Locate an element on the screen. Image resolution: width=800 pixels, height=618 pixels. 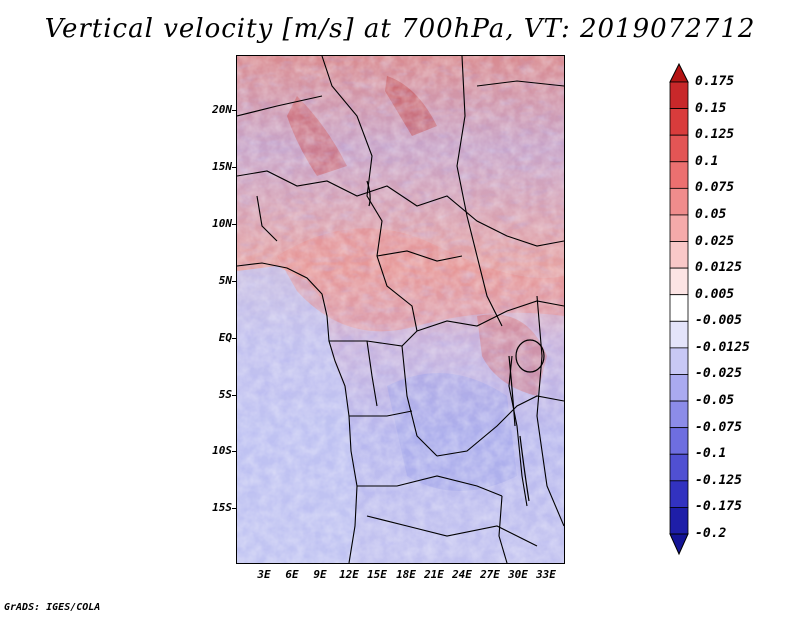
lon-label-15e: 15E is located at coordinates (377, 574).